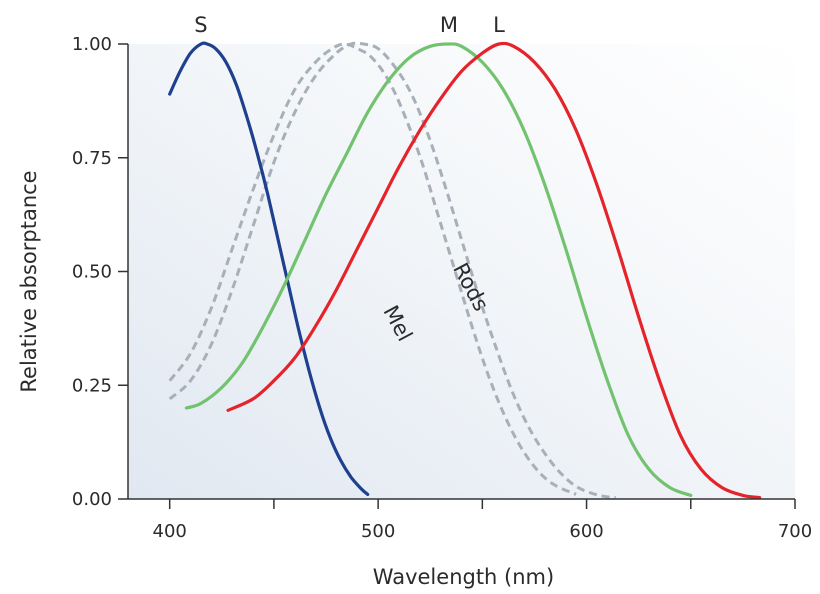 The width and height of the screenshot is (820, 594). What do you see at coordinates (29, 281) in the screenshot?
I see `y-axis-title: Relative absorptance` at bounding box center [29, 281].